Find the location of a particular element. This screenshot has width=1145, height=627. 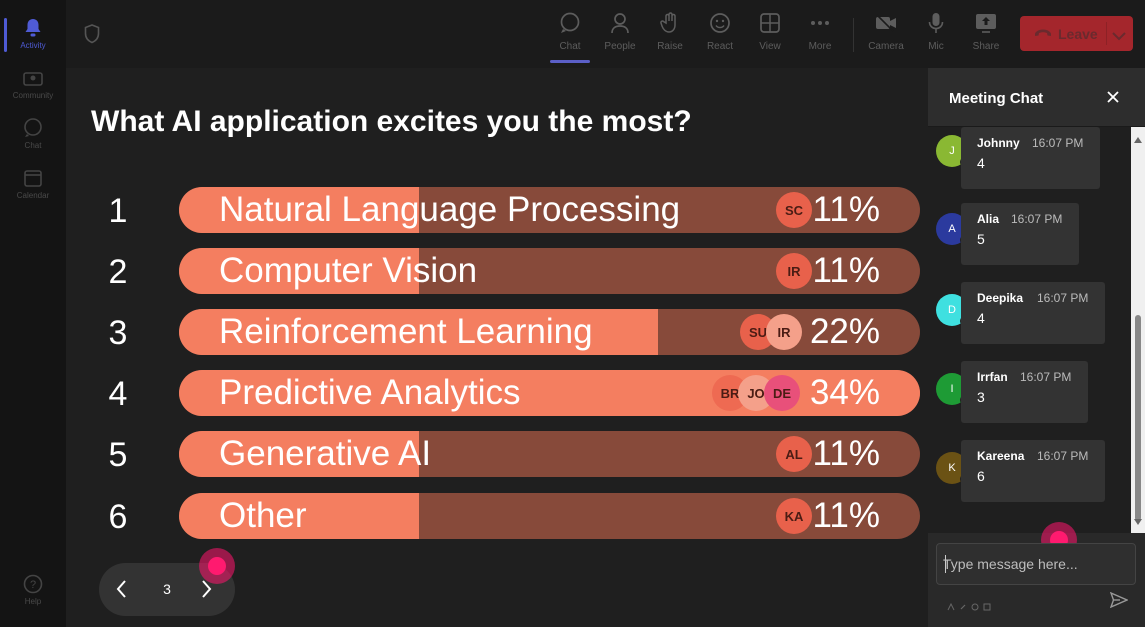

message-input-box is located at coordinates (1036, 564).